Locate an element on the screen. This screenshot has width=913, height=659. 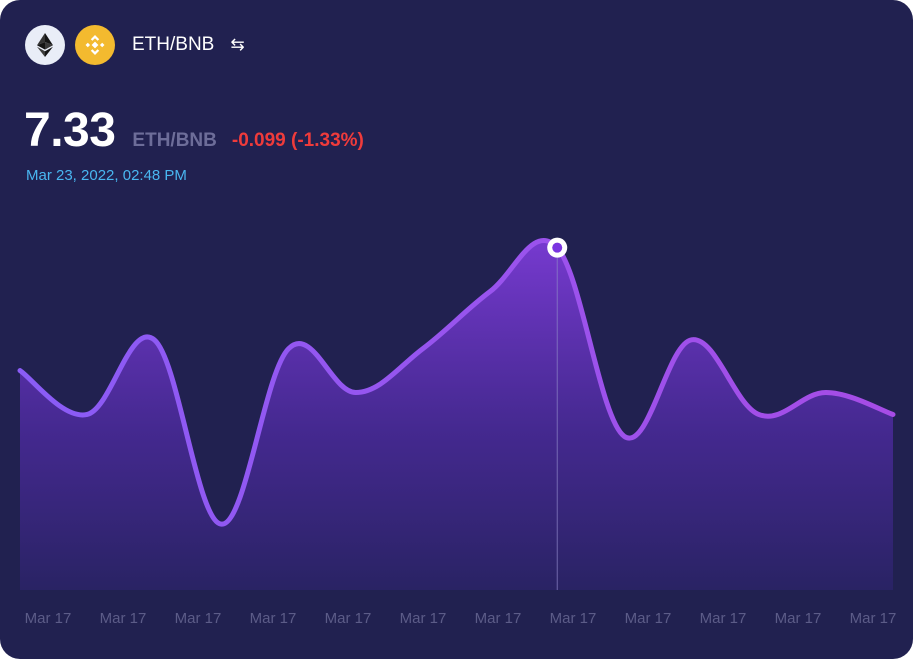
ethereum-icon is located at coordinates (45, 45).